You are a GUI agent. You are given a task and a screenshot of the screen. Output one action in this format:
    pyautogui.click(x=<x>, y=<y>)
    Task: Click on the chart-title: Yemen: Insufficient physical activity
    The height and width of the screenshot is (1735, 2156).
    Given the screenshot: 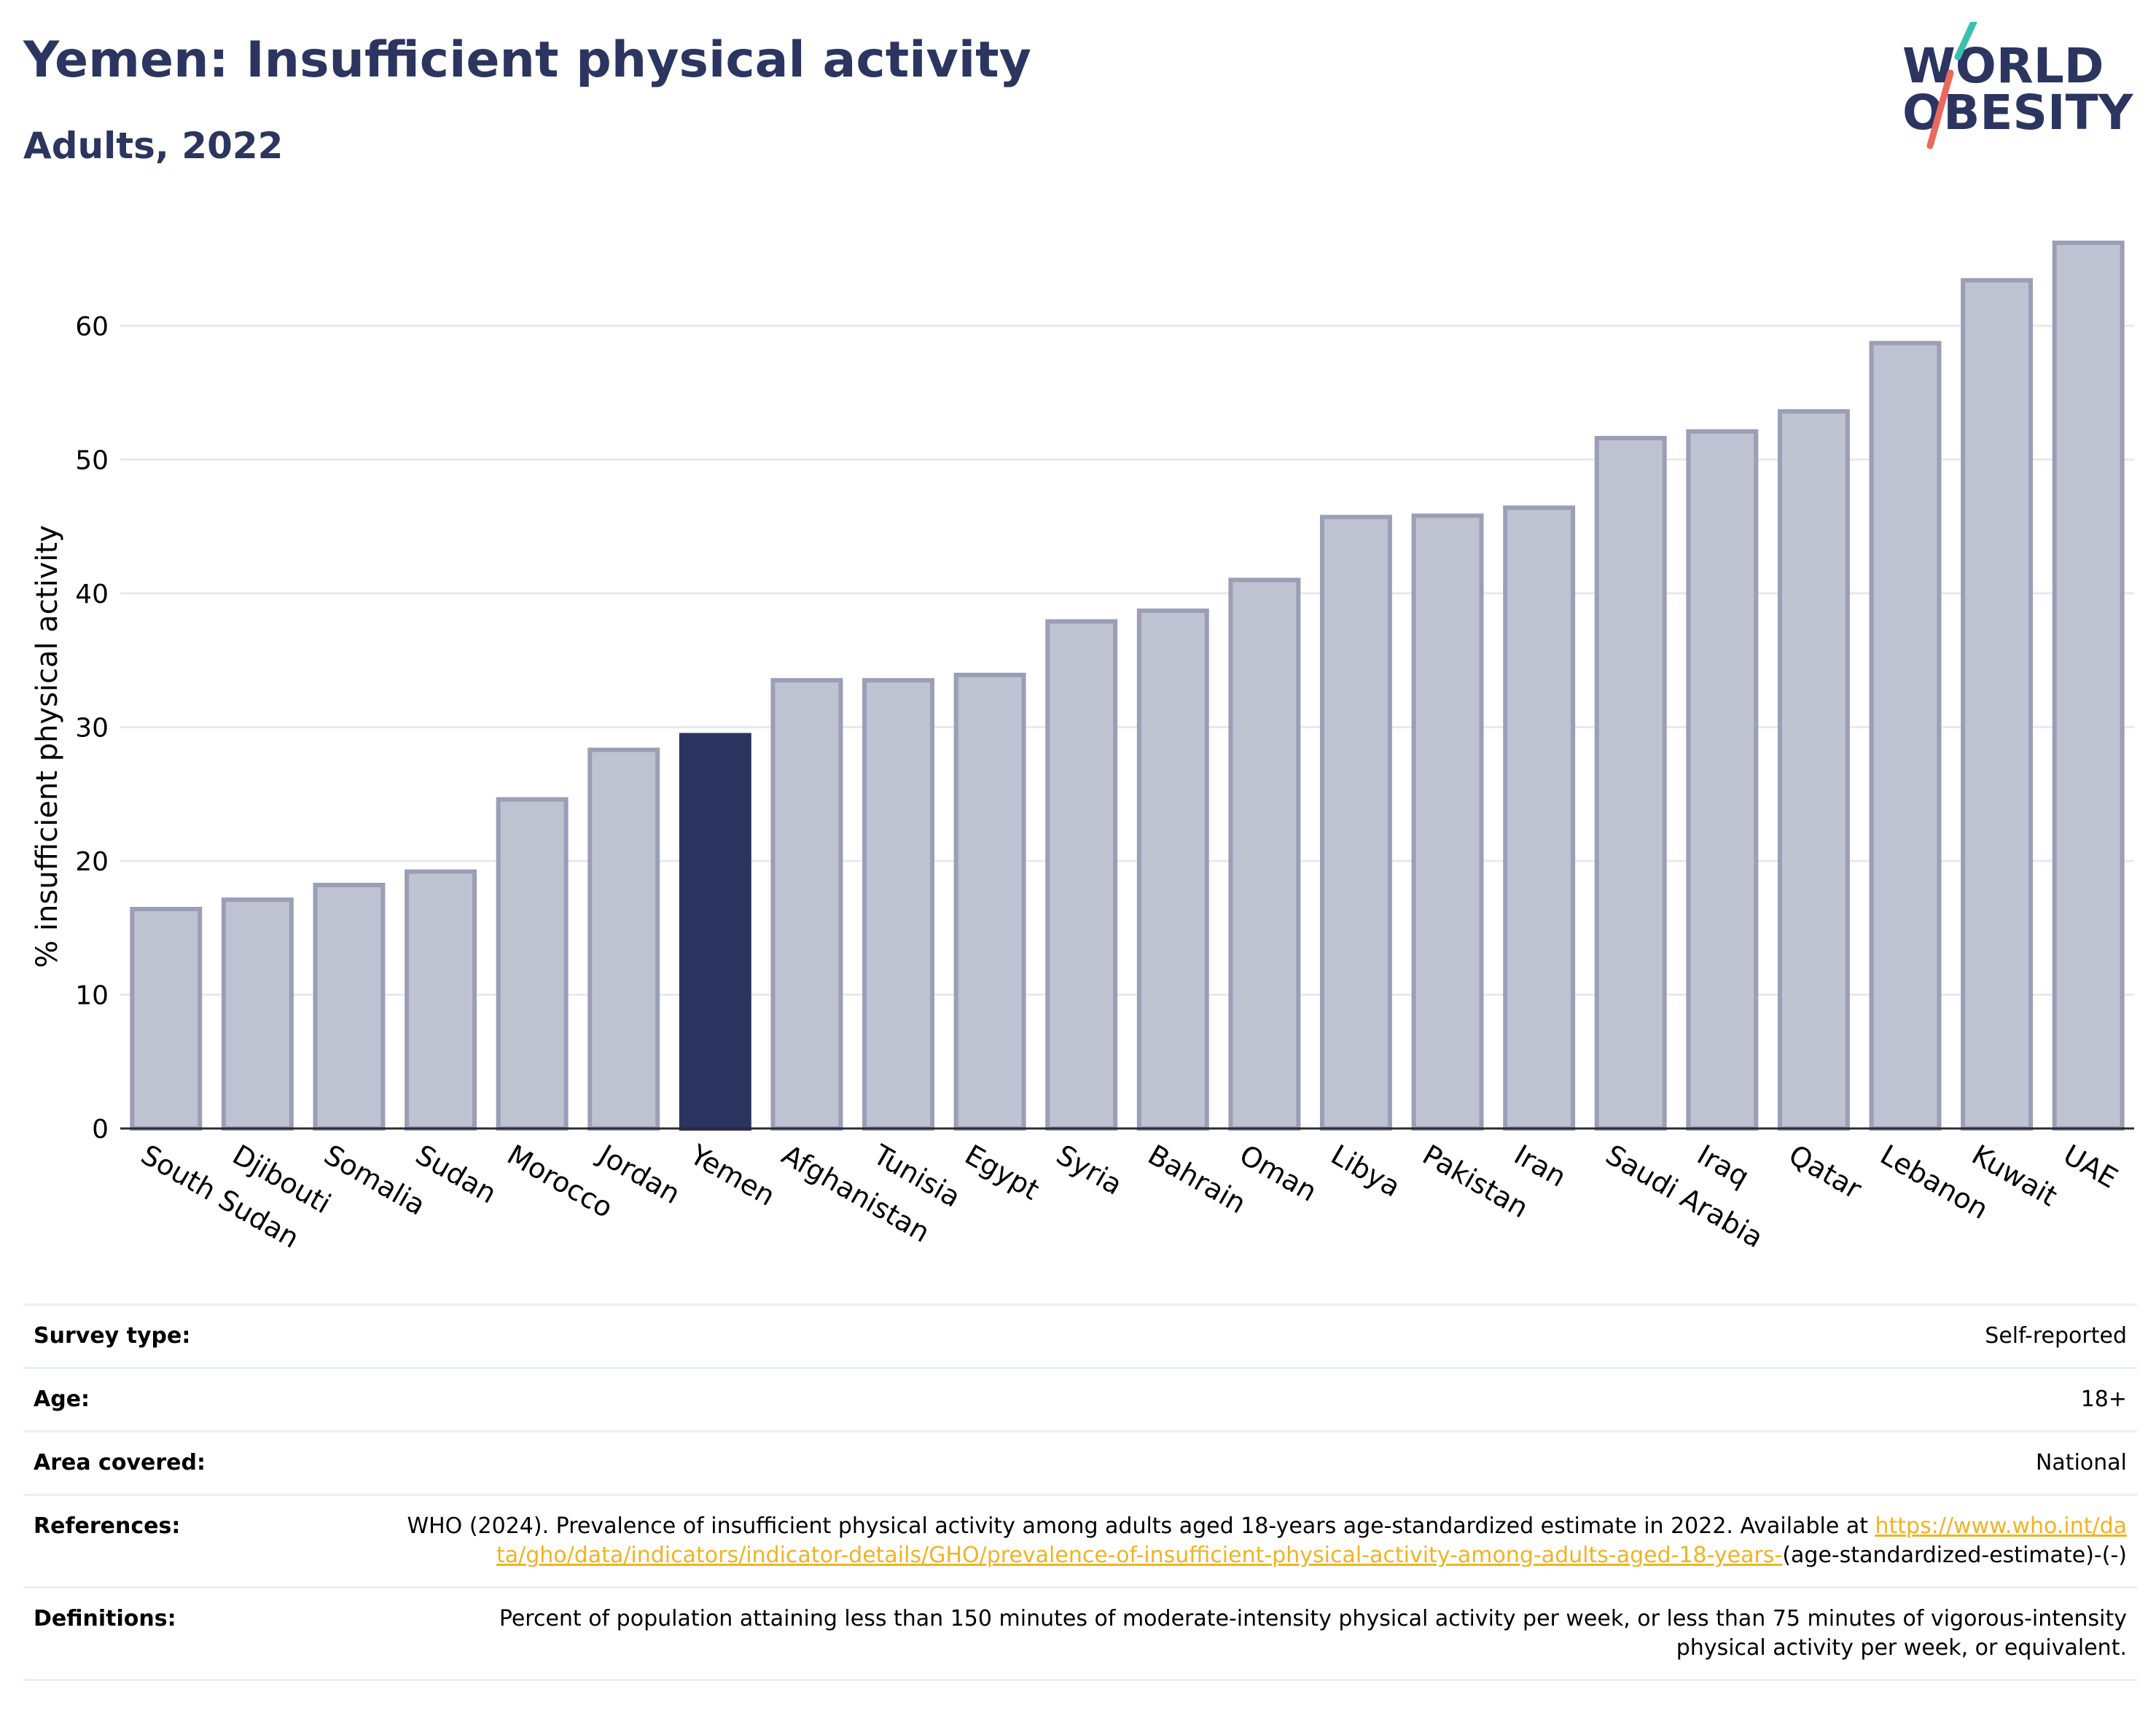 What is the action you would take?
    pyautogui.click(x=527, y=60)
    